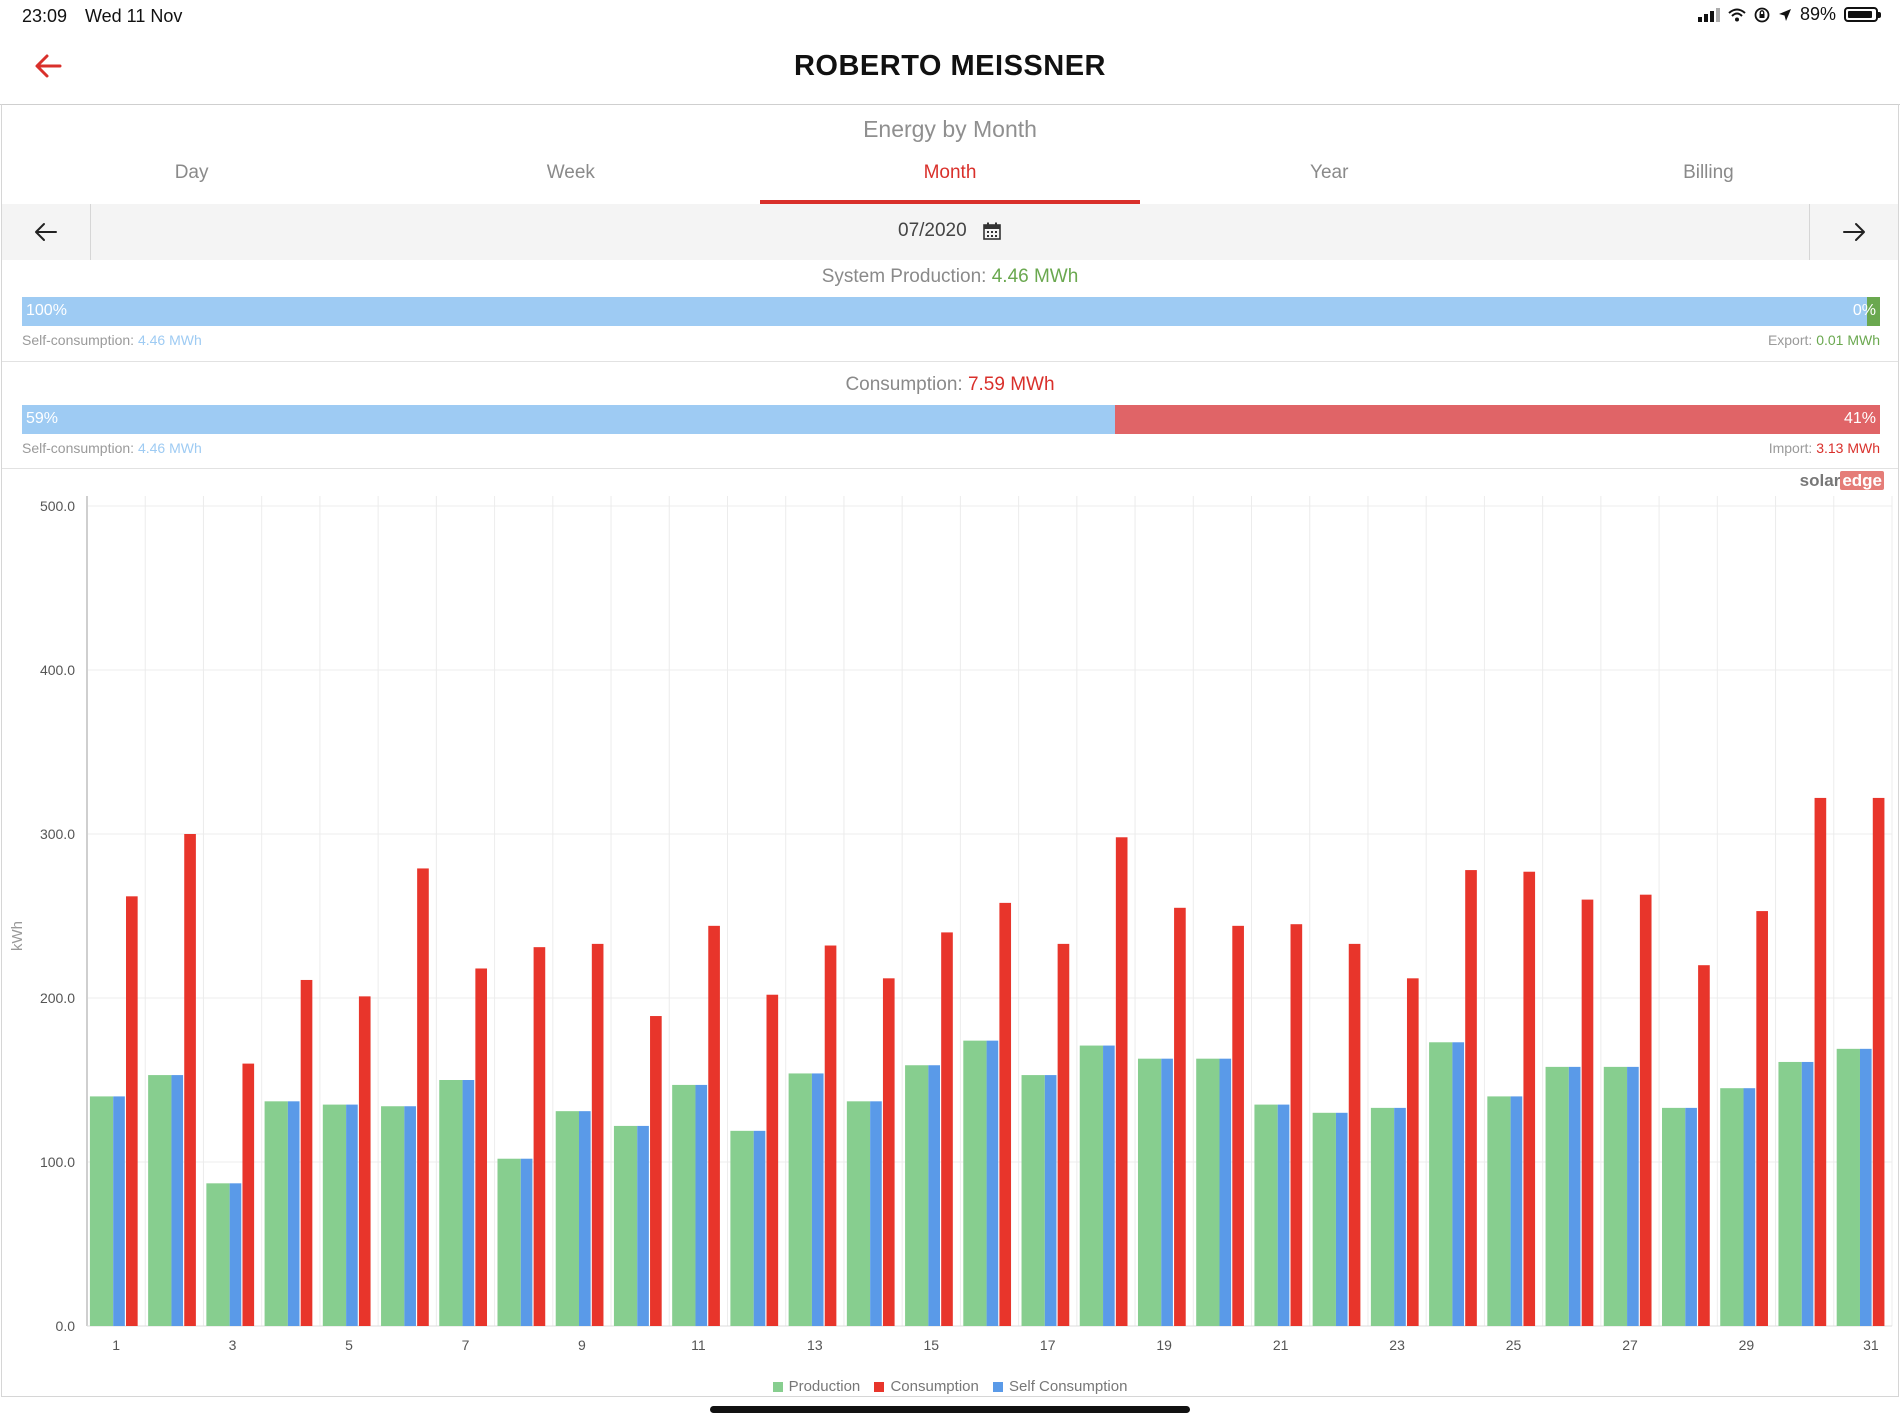 This screenshot has width=1900, height=1425. What do you see at coordinates (191, 172) in the screenshot?
I see `tab-day: Day` at bounding box center [191, 172].